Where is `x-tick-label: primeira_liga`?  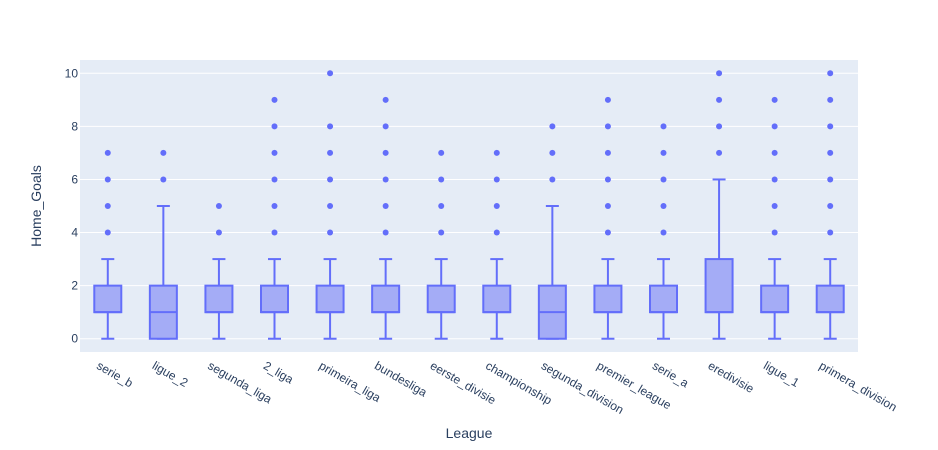
x-tick-label: primeira_liga is located at coordinates (350, 381).